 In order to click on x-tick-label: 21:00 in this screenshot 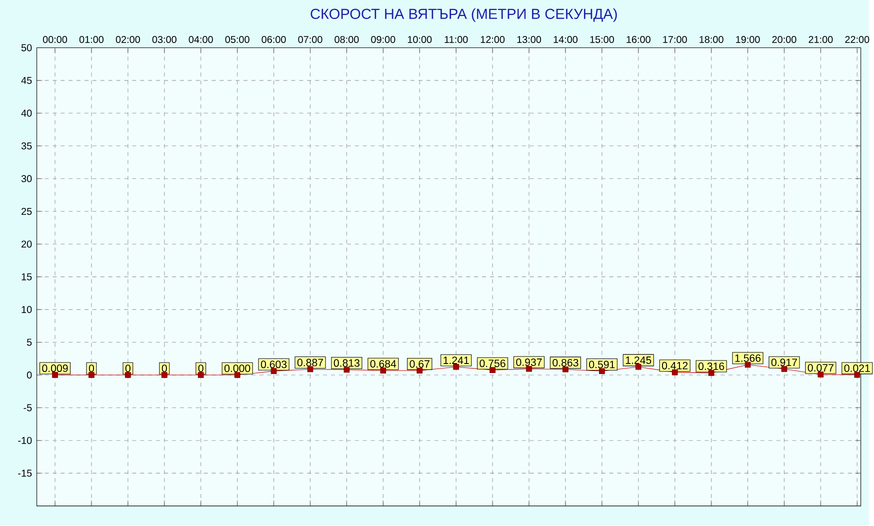, I will do `click(820, 40)`.